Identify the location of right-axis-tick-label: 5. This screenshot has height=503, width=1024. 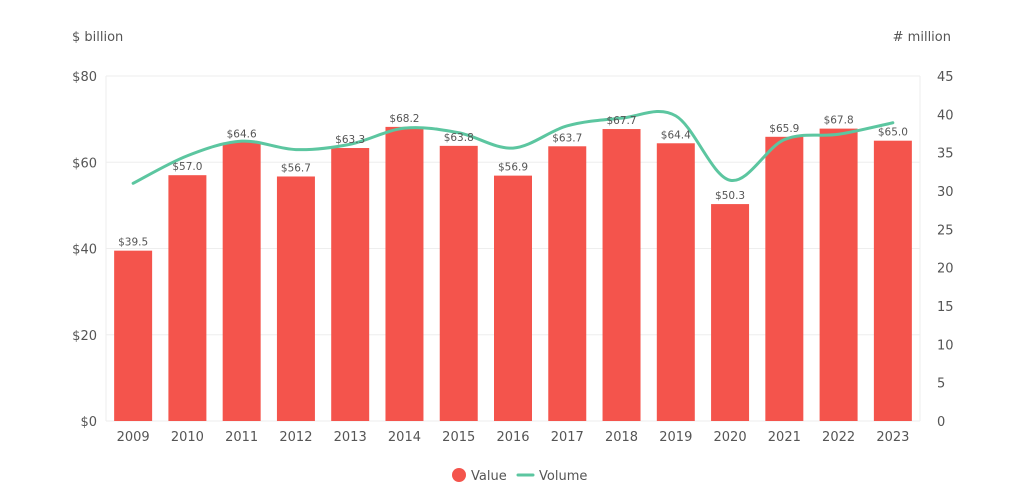
(941, 384).